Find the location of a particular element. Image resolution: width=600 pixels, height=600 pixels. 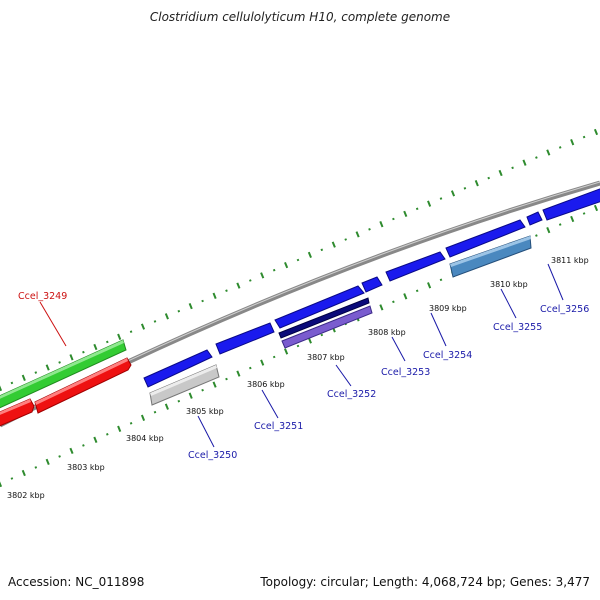

gene-label-ccel-3250: Ccel_3250 is located at coordinates (212, 455).